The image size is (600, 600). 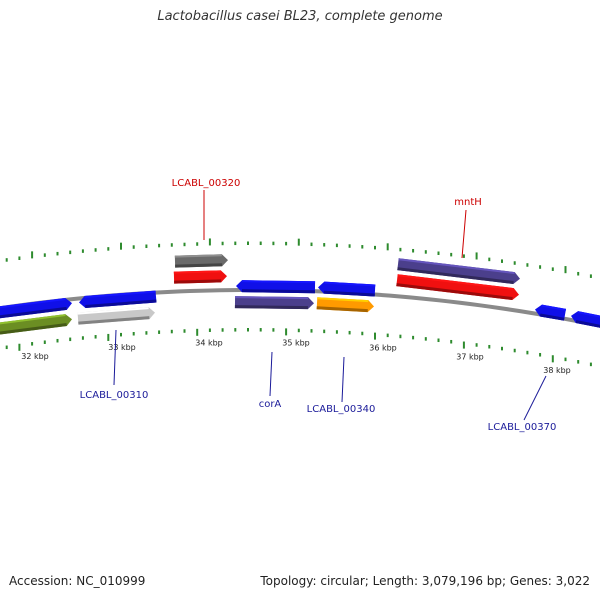 What do you see at coordinates (557, 370) in the screenshot?
I see `tick-label: 38 kbp` at bounding box center [557, 370].